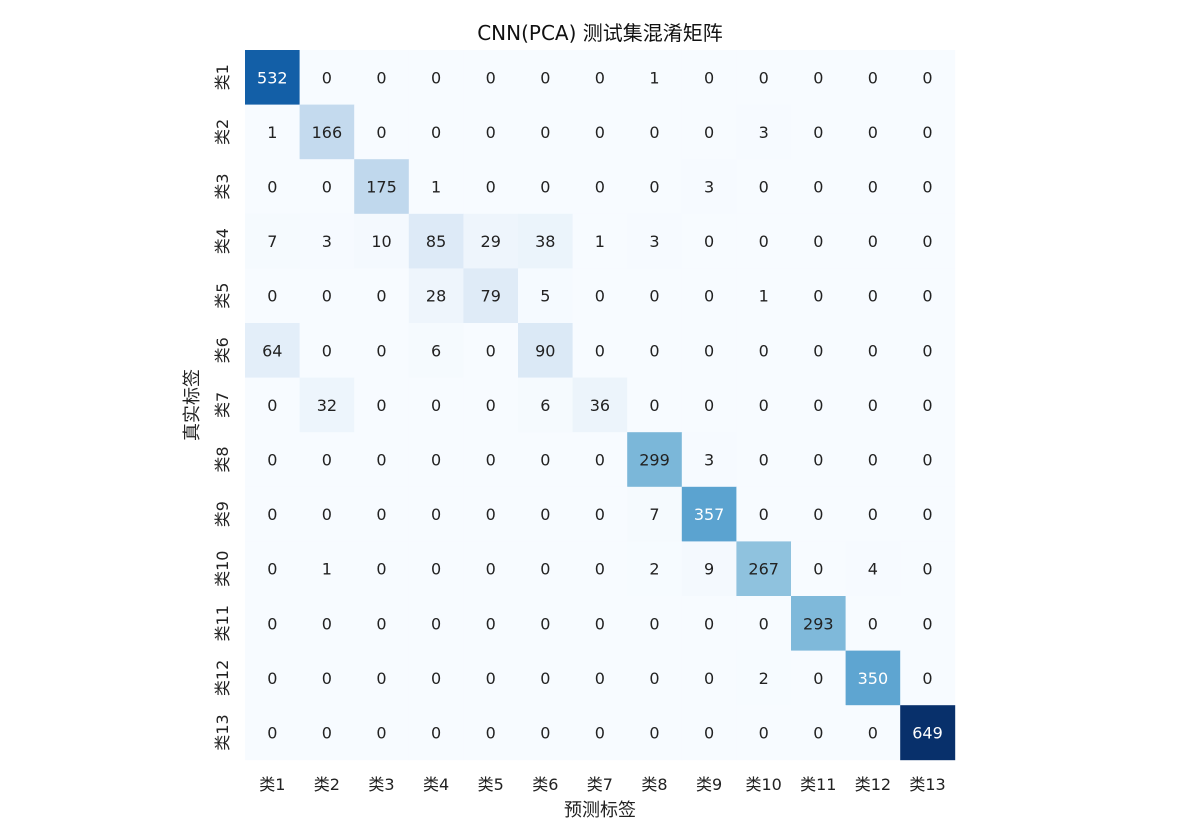 This screenshot has height=840, width=1200. What do you see at coordinates (327, 241) in the screenshot?
I see `cell-value-label: 3` at bounding box center [327, 241].